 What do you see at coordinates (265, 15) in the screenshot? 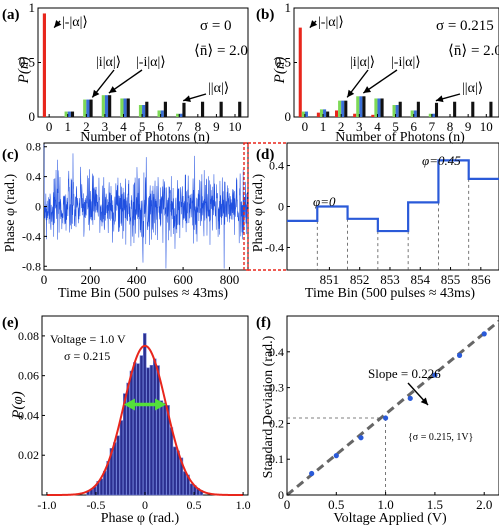
I see `panel-b-label: (b)` at bounding box center [265, 15].